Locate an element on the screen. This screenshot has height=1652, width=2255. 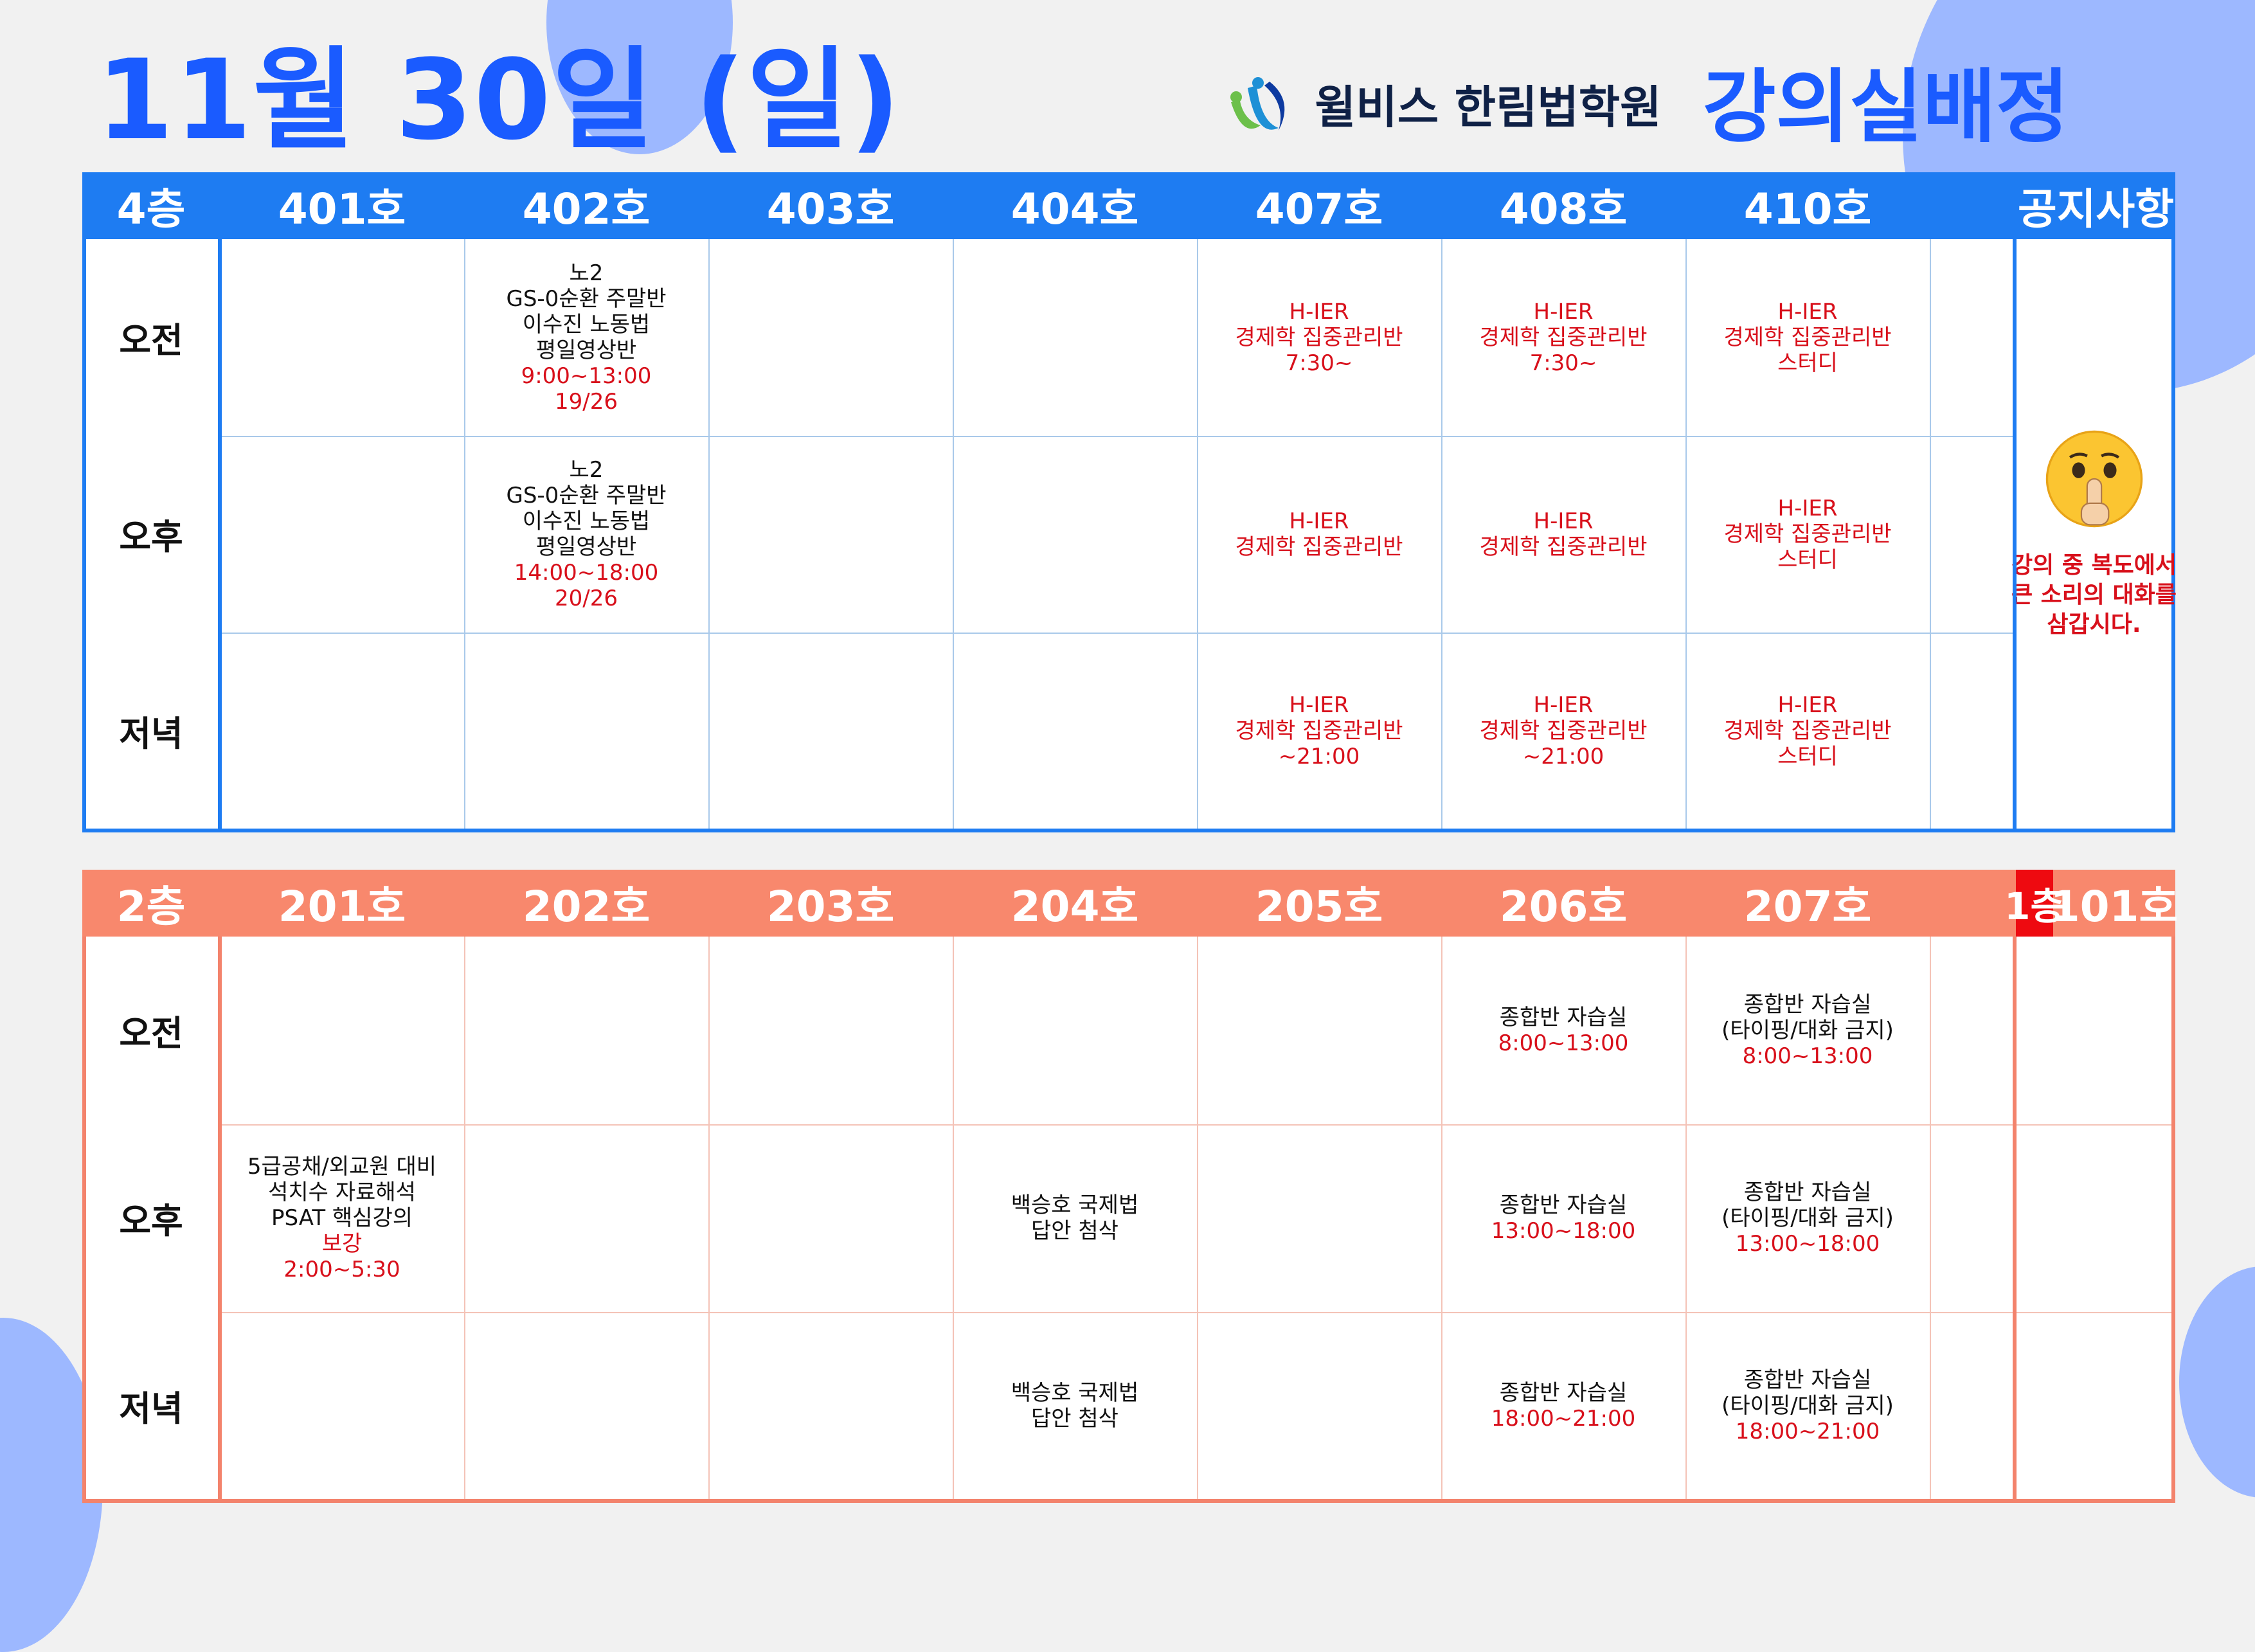
schedule-text: (타이핑/대화 금지) is located at coordinates (1808, 1030).